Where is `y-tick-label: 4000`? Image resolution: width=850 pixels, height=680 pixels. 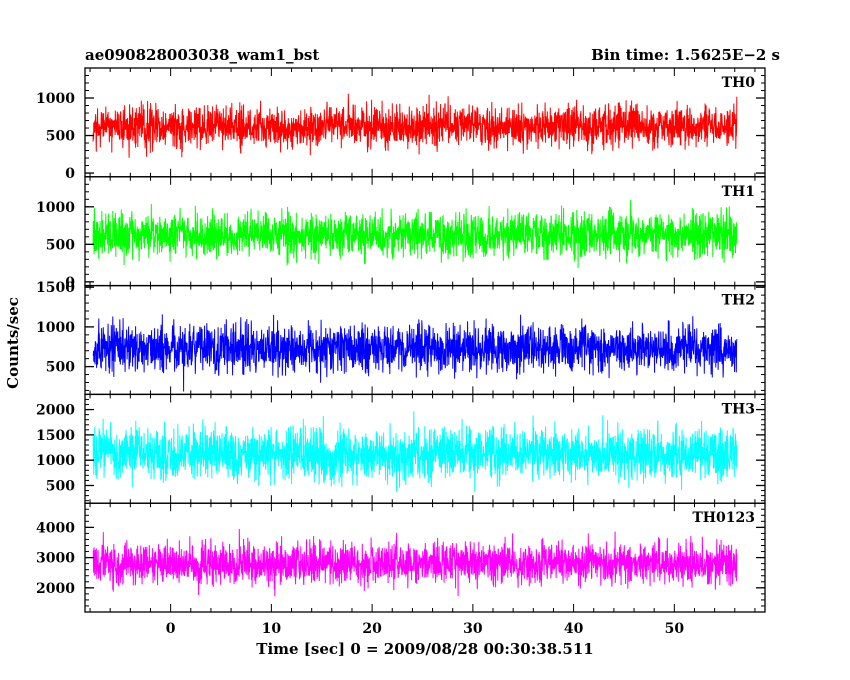 y-tick-label: 4000 is located at coordinates (55, 528).